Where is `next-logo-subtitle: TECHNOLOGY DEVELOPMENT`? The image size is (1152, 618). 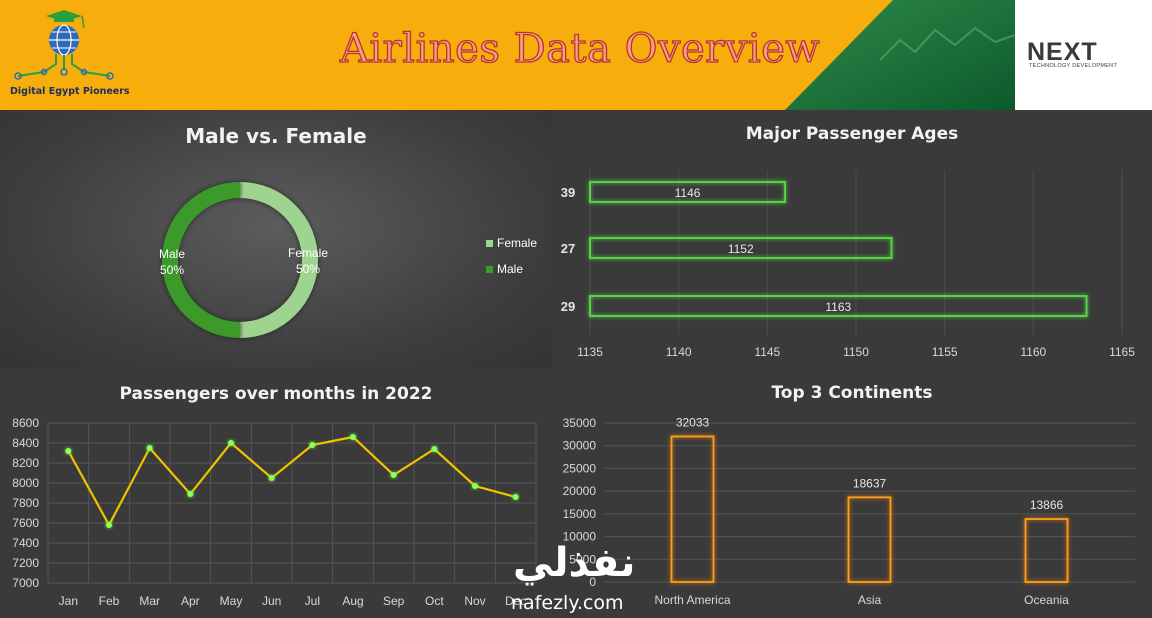
next-logo-subtitle: TECHNOLOGY DEVELOPMENT is located at coordinates (1073, 66).